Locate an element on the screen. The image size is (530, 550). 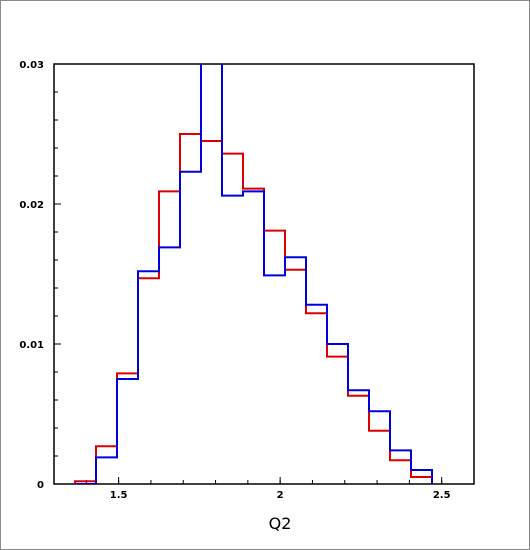
y-tick-label: 0 is located at coordinates (40, 485).